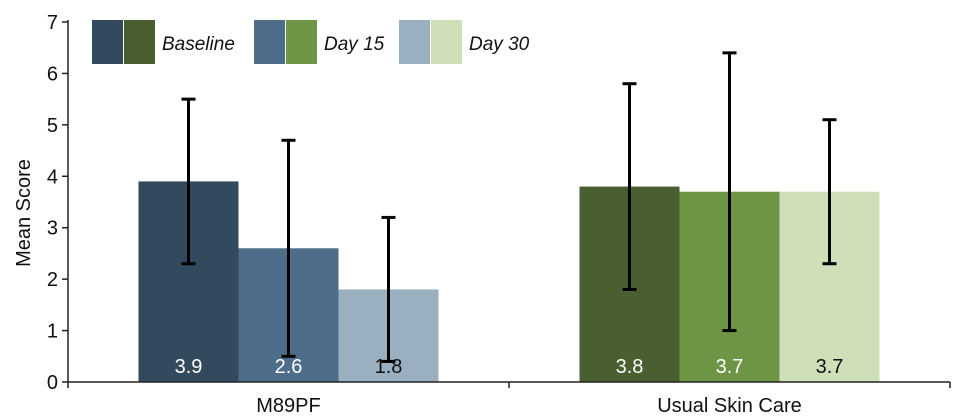  Describe the element at coordinates (389, 367) in the screenshot. I see `data-label-0-2: 1.8` at that location.